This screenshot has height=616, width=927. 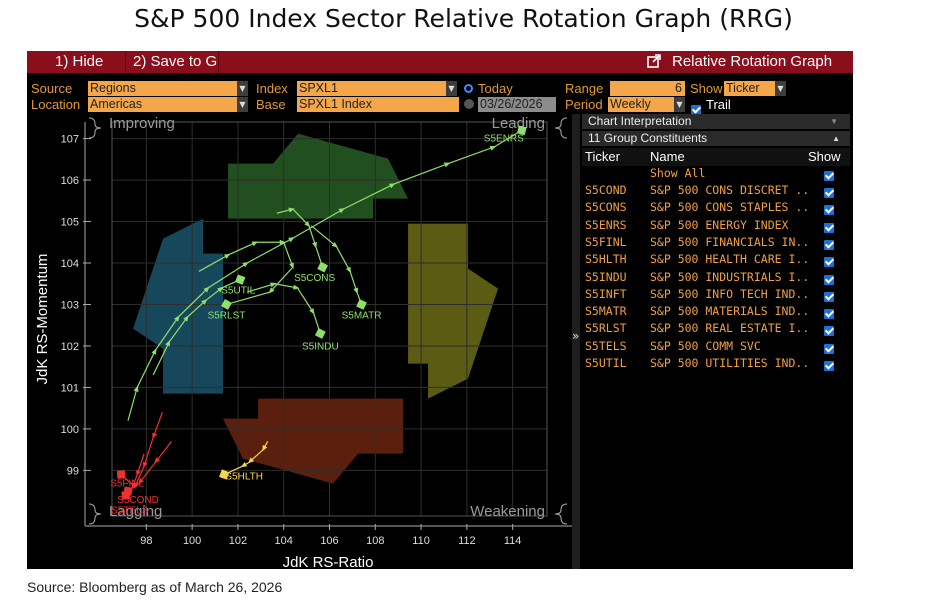 I want to click on series-label-s5cond: S5COND, so click(x=138, y=500).